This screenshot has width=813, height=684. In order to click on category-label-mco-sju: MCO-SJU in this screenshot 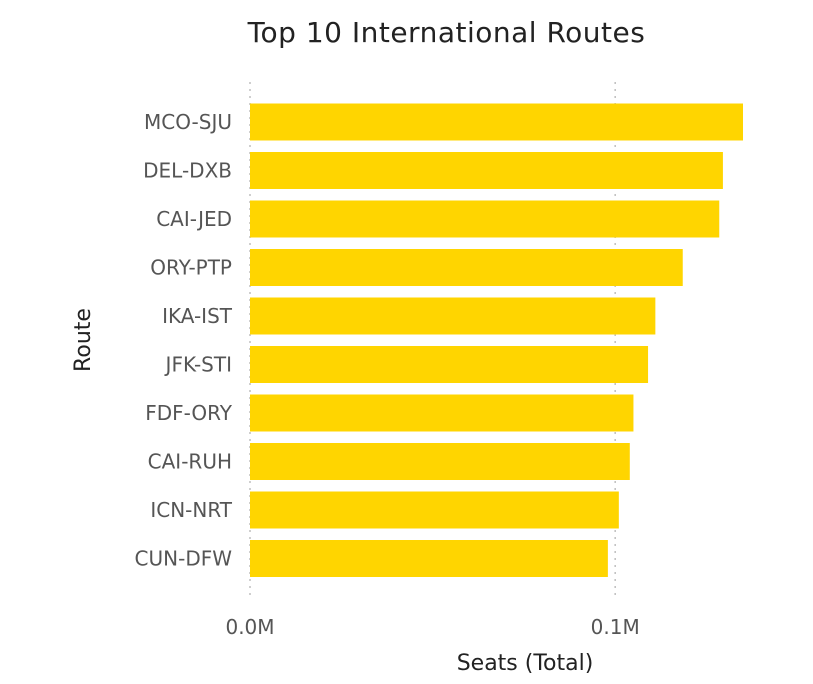, I will do `click(188, 122)`.